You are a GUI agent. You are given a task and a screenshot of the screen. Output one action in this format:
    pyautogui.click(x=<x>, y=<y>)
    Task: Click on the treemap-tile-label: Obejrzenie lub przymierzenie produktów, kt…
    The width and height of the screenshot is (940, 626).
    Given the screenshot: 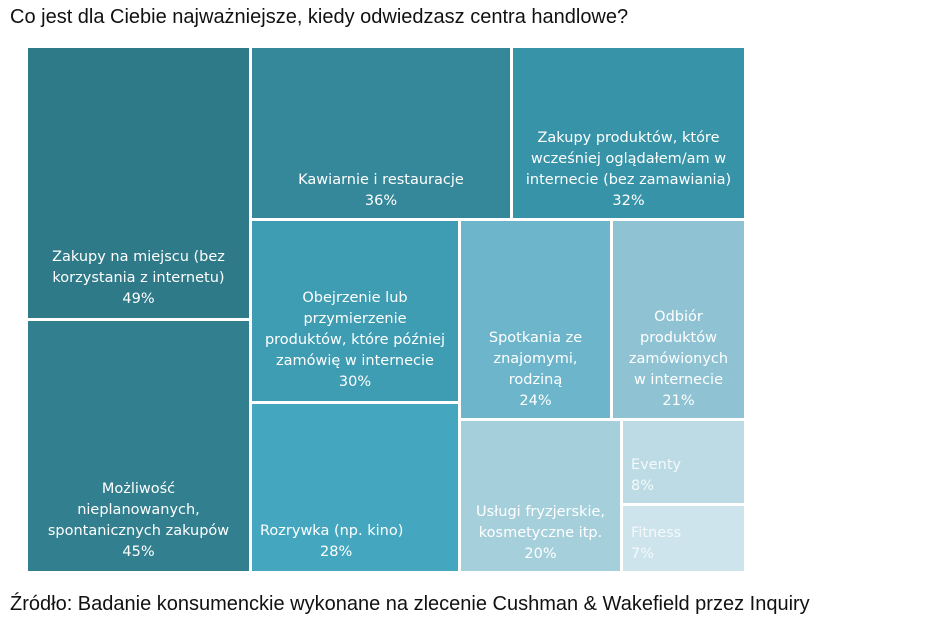 What is the action you would take?
    pyautogui.click(x=355, y=329)
    